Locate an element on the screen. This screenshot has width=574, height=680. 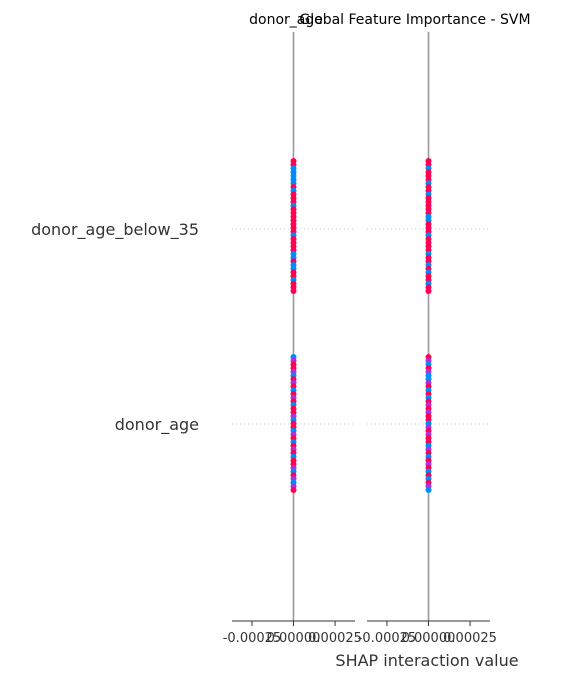
panel-title-right: Global Feature Importance - SVM is located at coordinates (414, 20).